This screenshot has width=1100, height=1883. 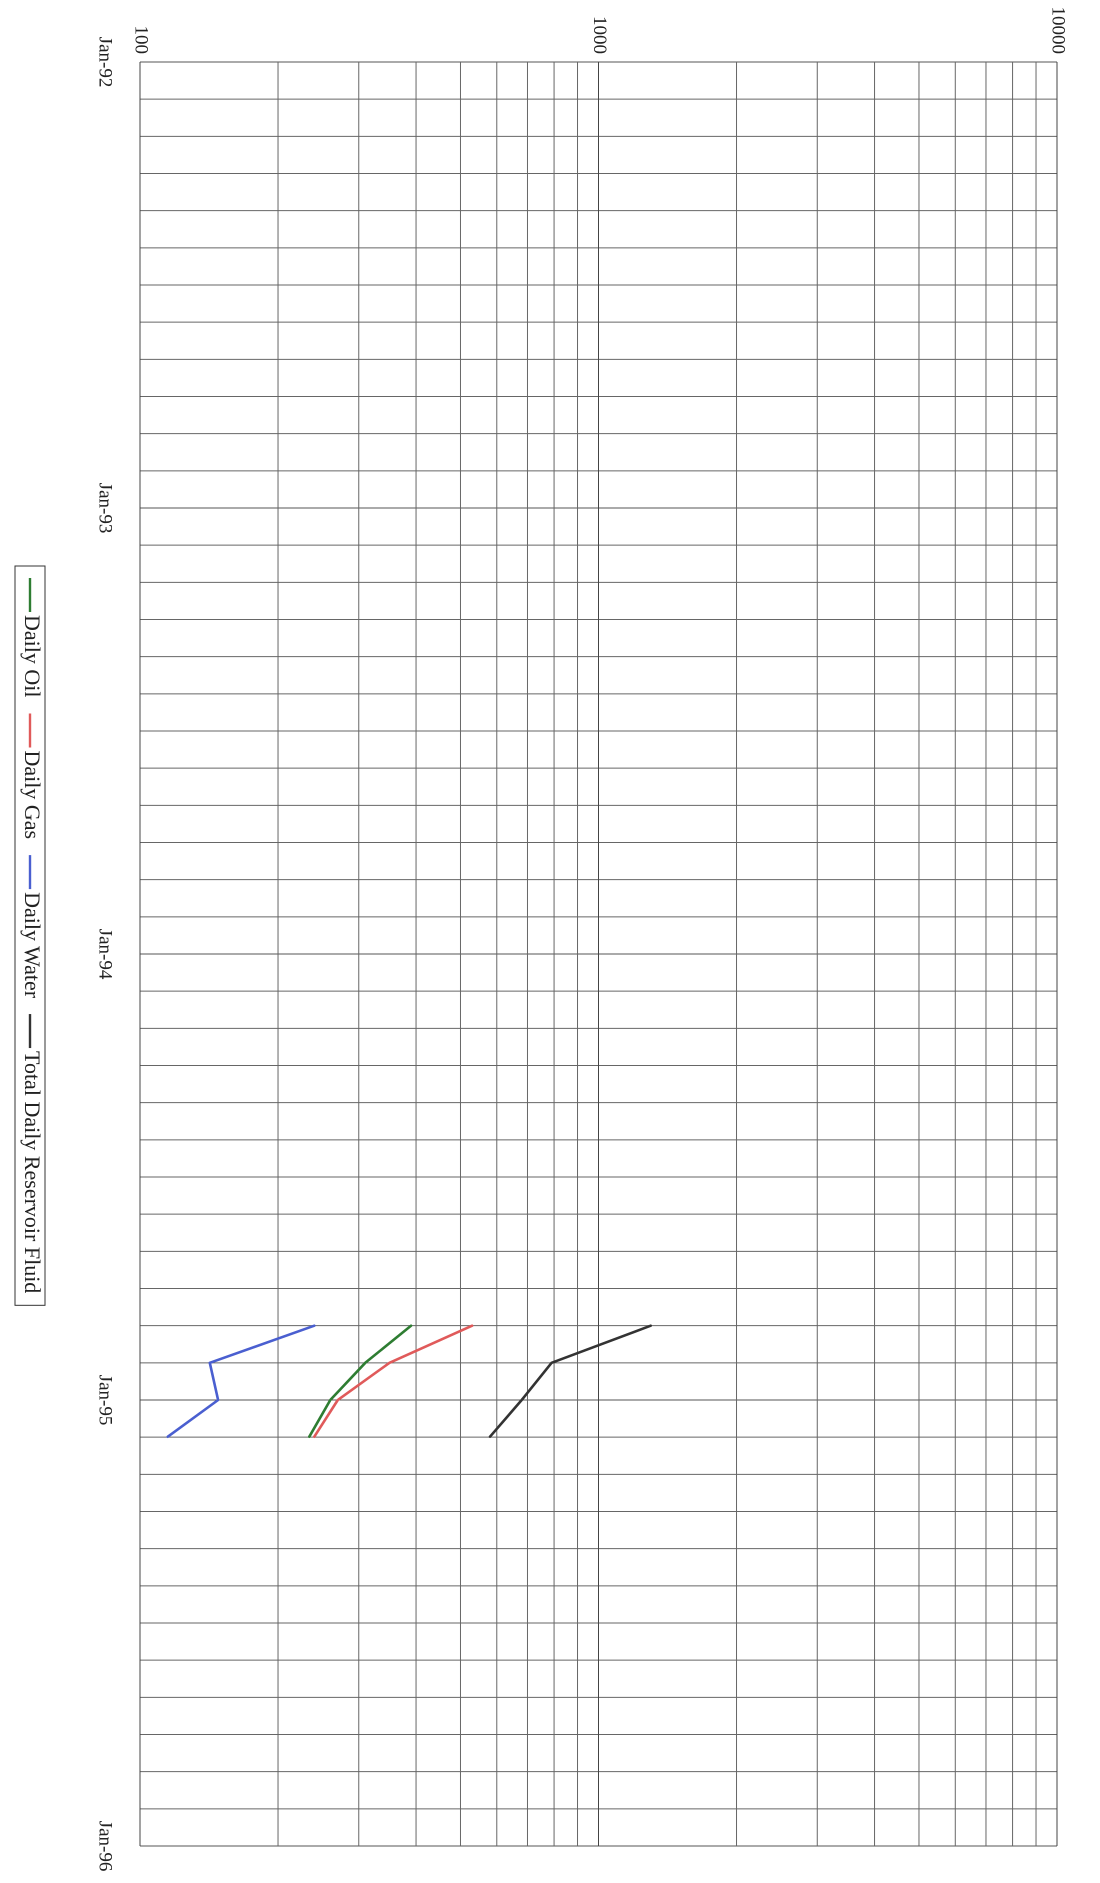 What do you see at coordinates (105, 508) in the screenshot?
I see `date-tick-label: Jan-93` at bounding box center [105, 508].